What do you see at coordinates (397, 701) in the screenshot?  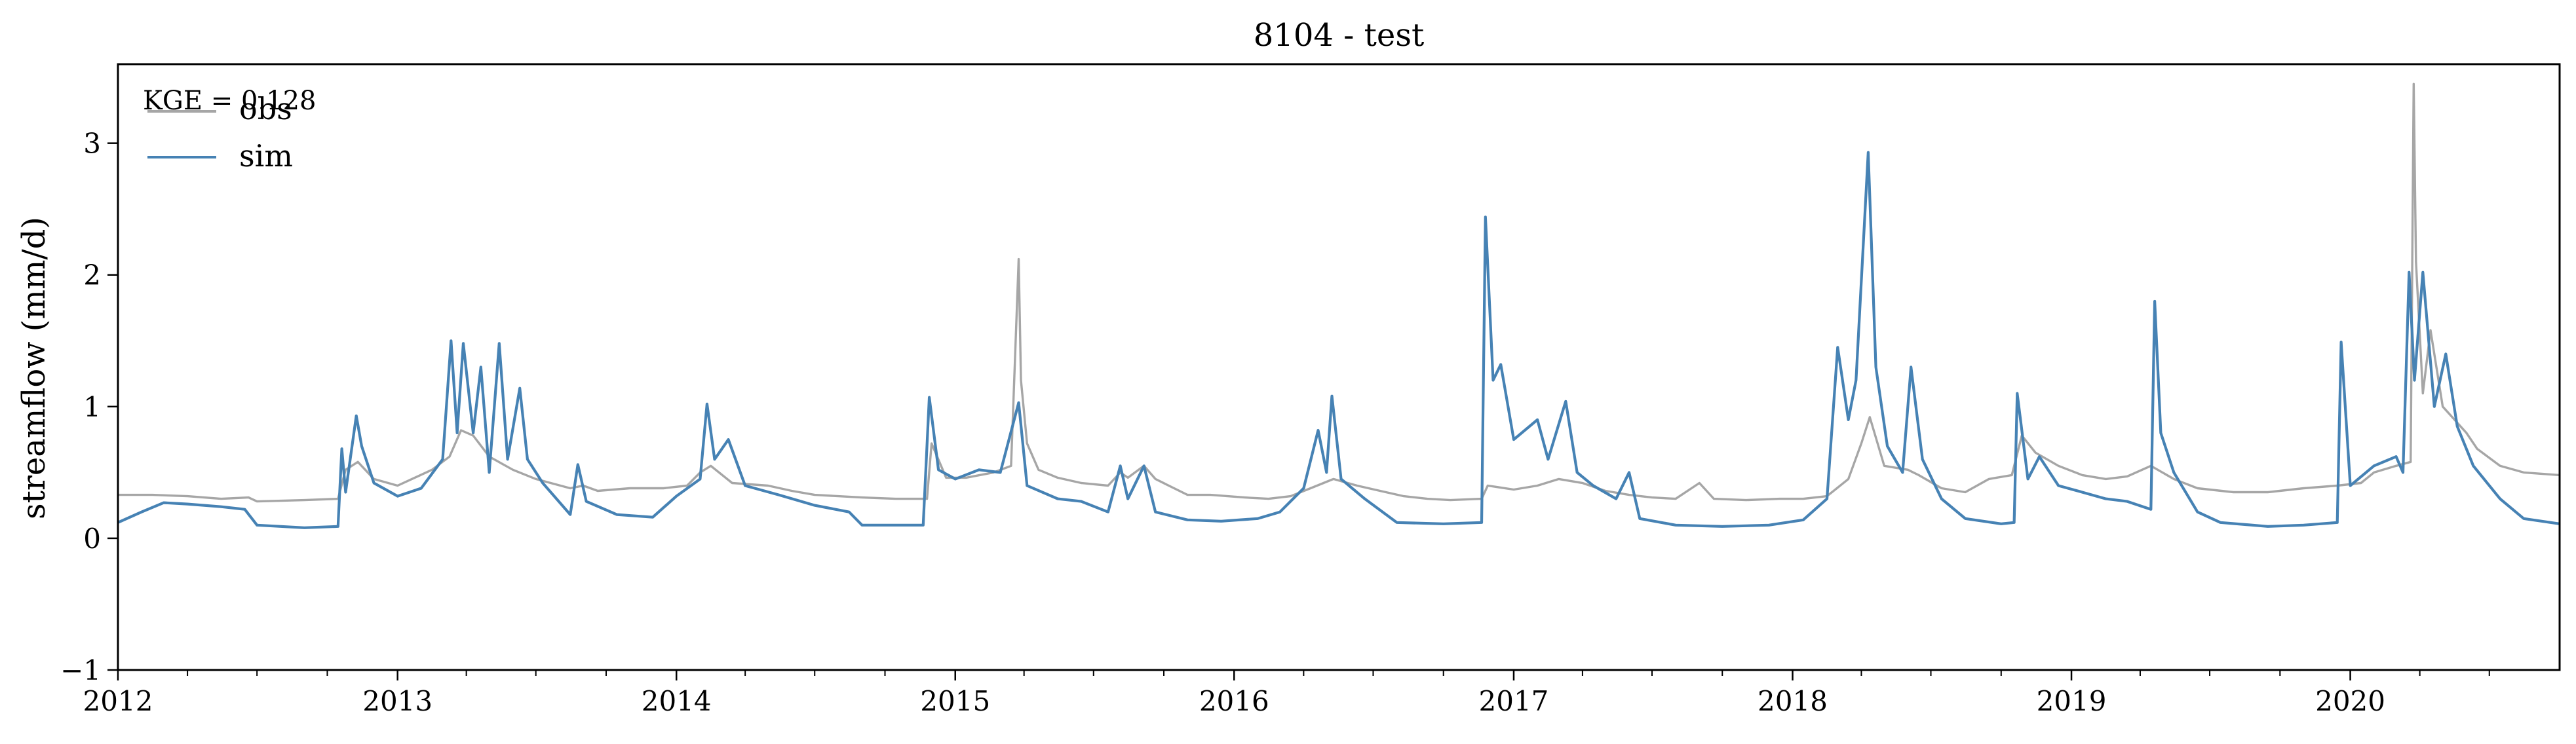 I see `x-tick-label: 2013` at bounding box center [397, 701].